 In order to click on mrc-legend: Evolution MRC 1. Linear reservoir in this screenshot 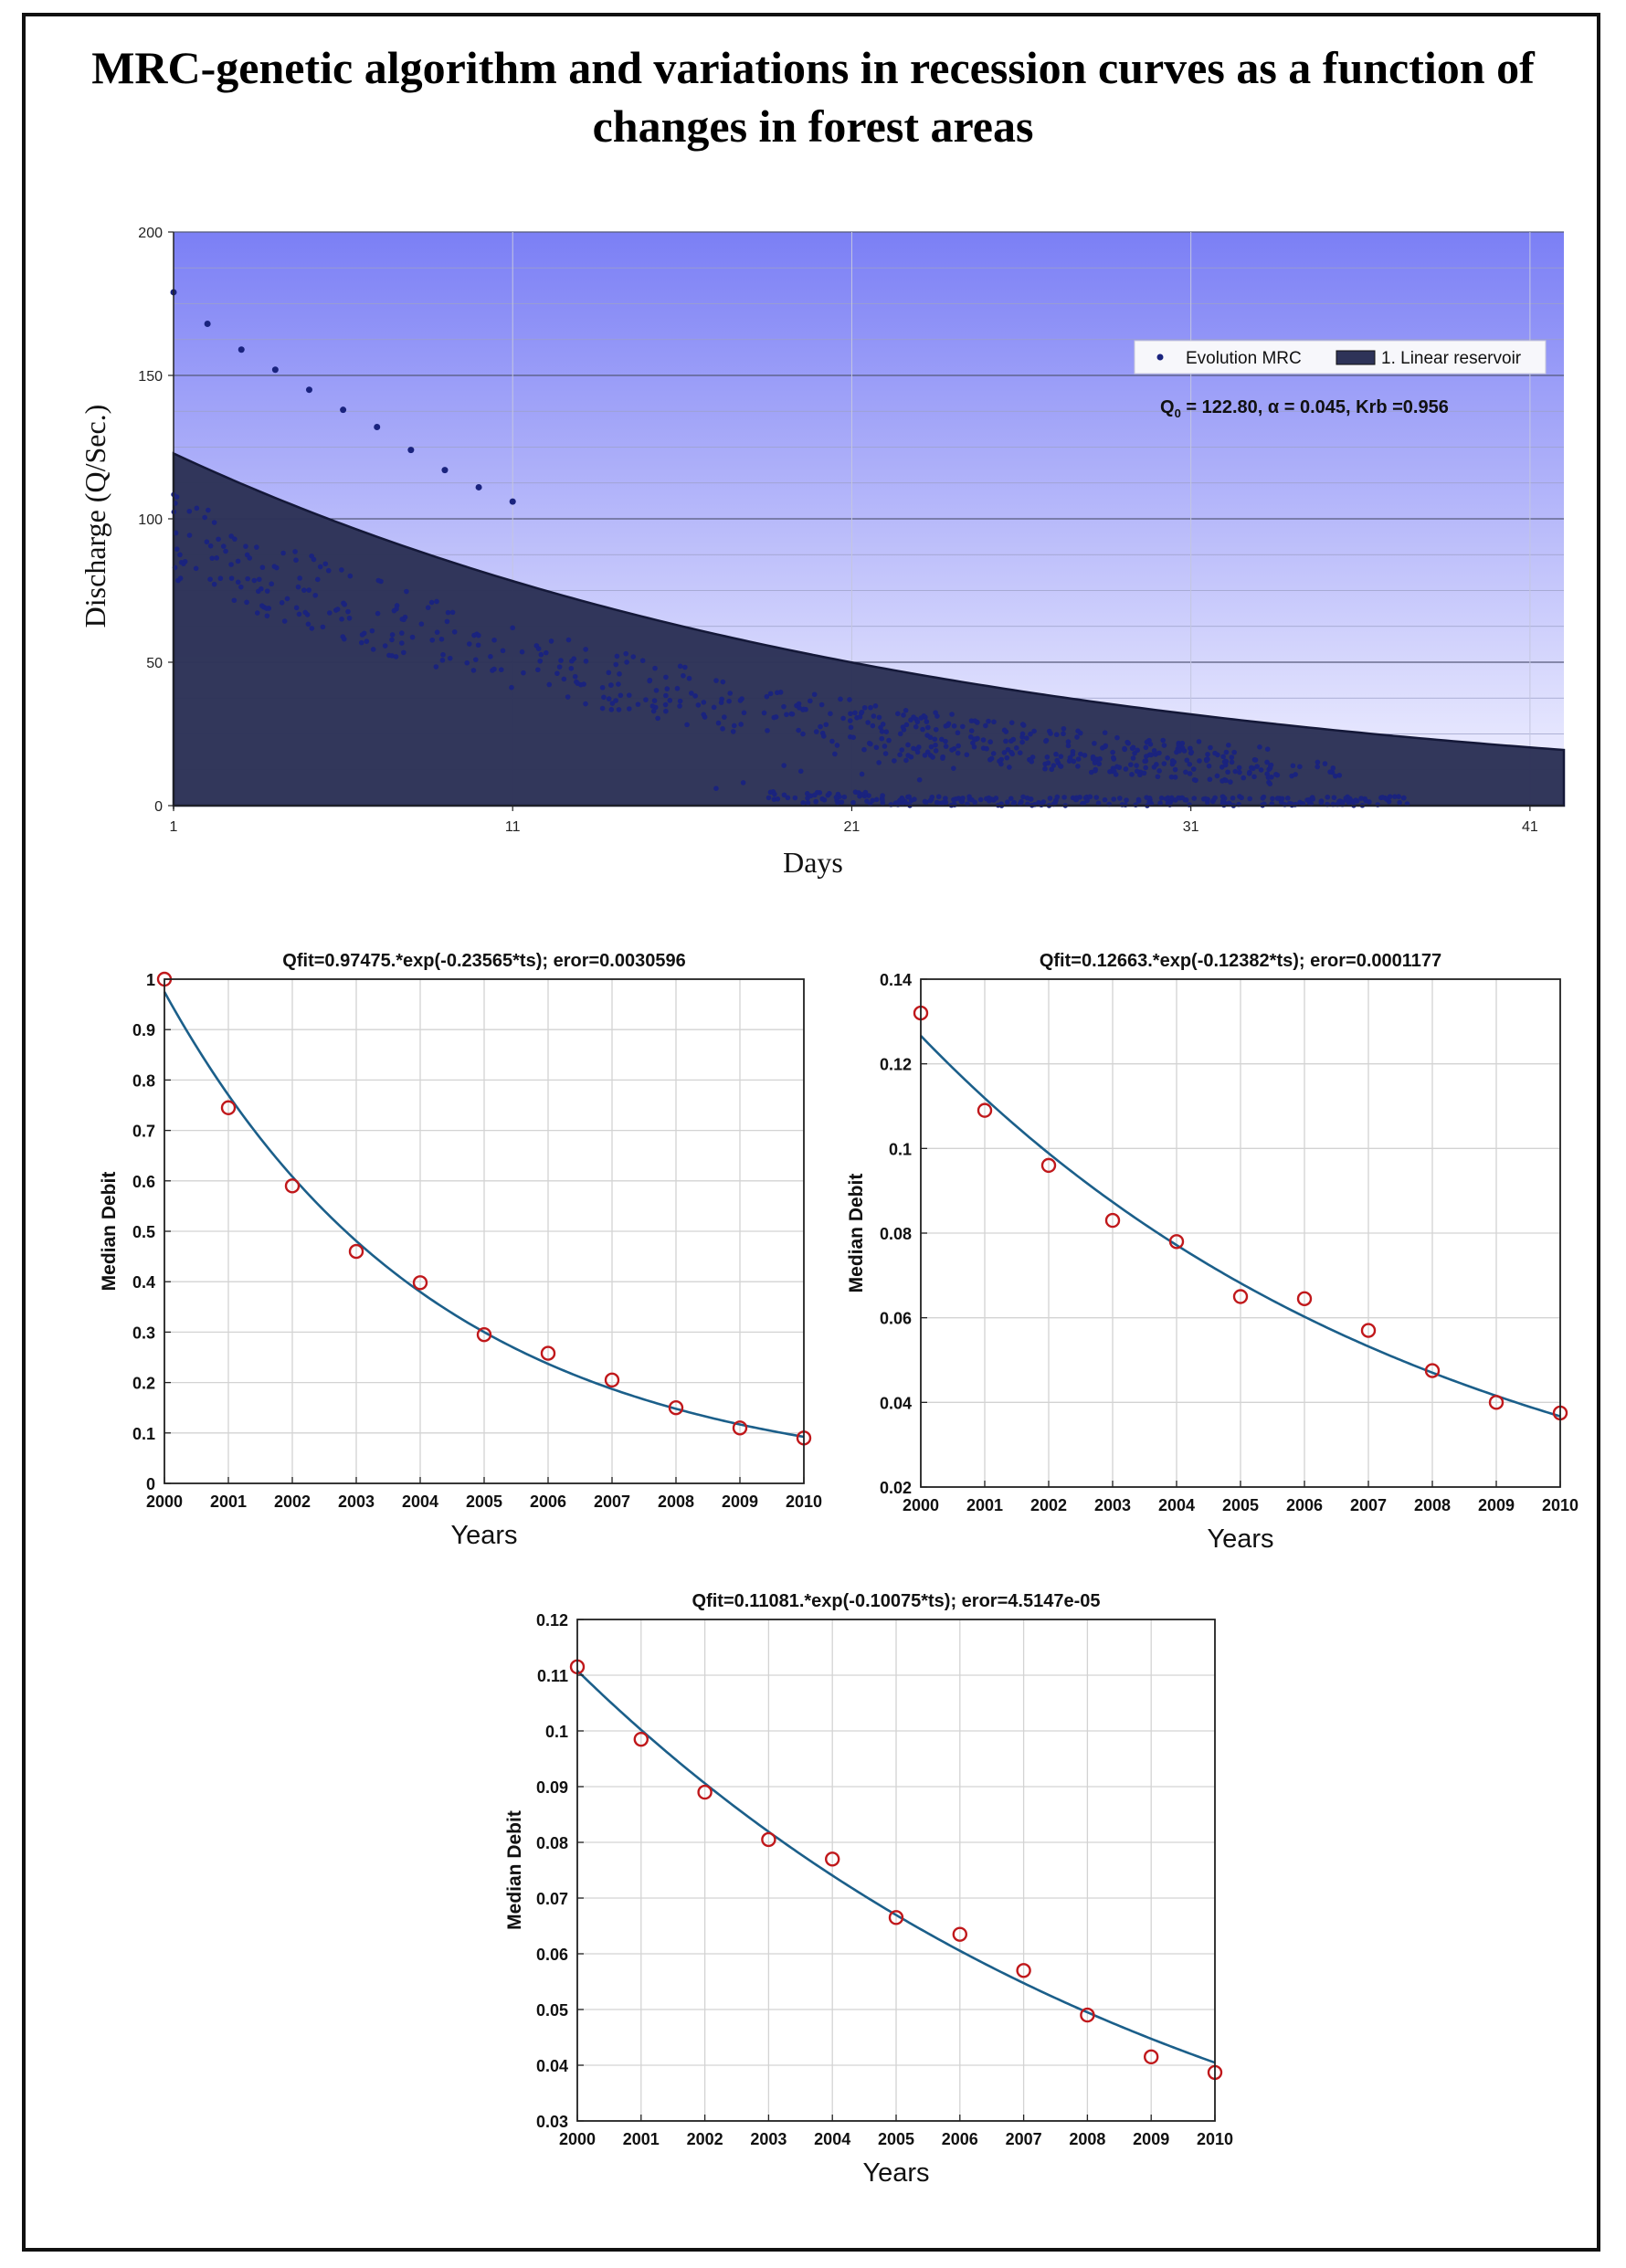, I will do `click(1340, 357)`.